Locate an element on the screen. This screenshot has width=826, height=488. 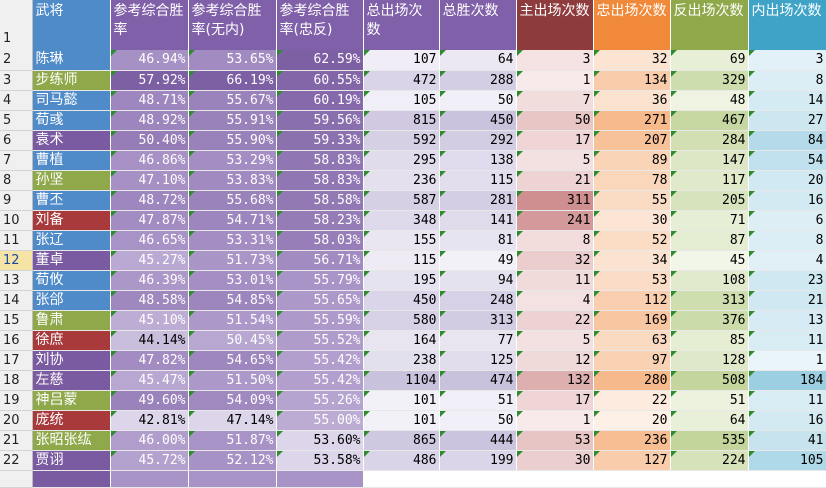
cell-spy: 8 is located at coordinates (787, 240).